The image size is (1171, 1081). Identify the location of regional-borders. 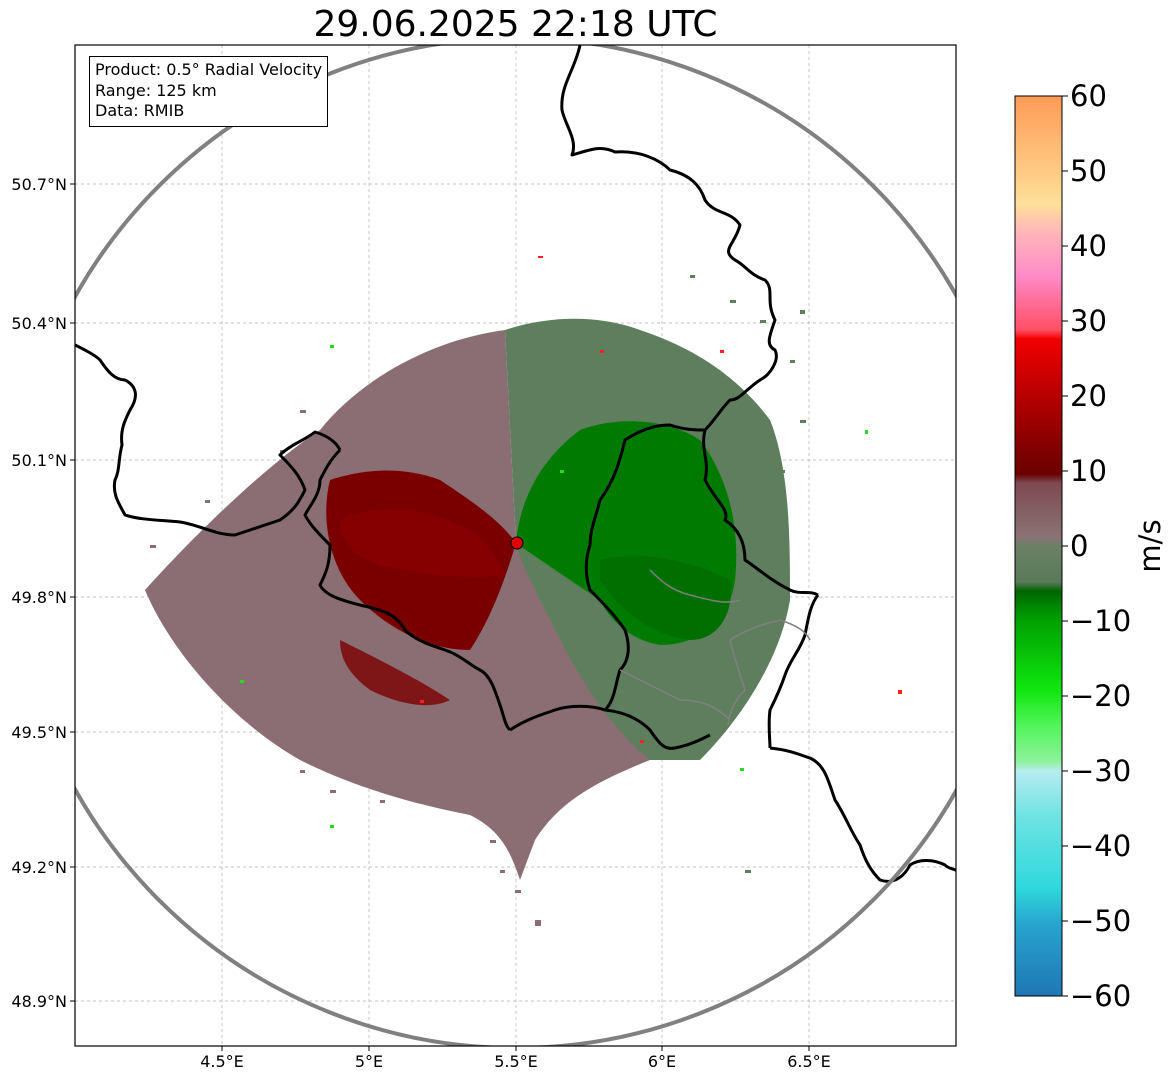
(715, 647).